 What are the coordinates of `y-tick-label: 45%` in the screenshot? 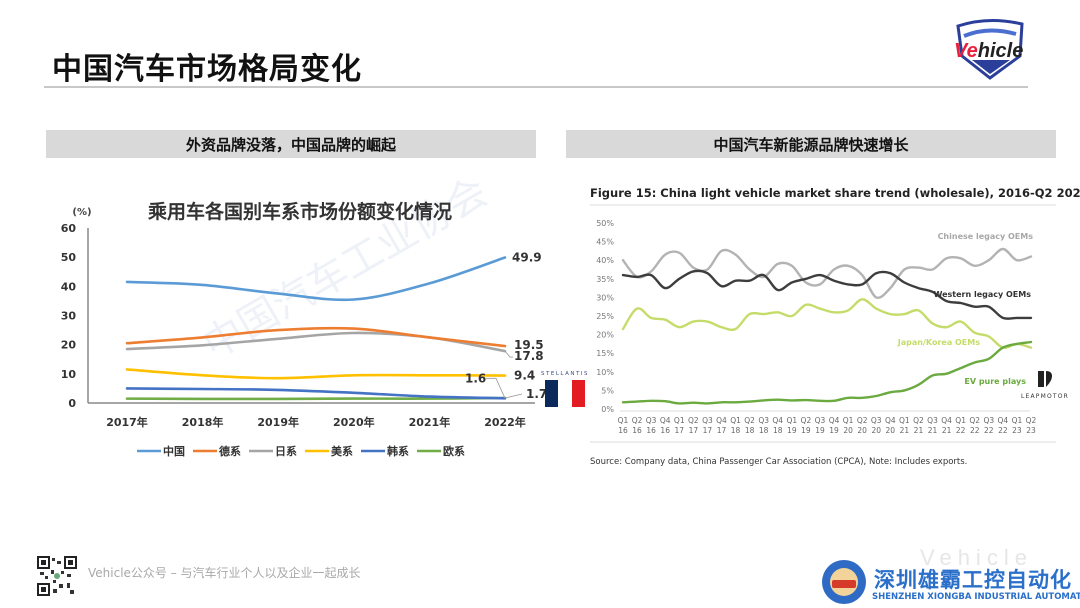 It's located at (605, 242).